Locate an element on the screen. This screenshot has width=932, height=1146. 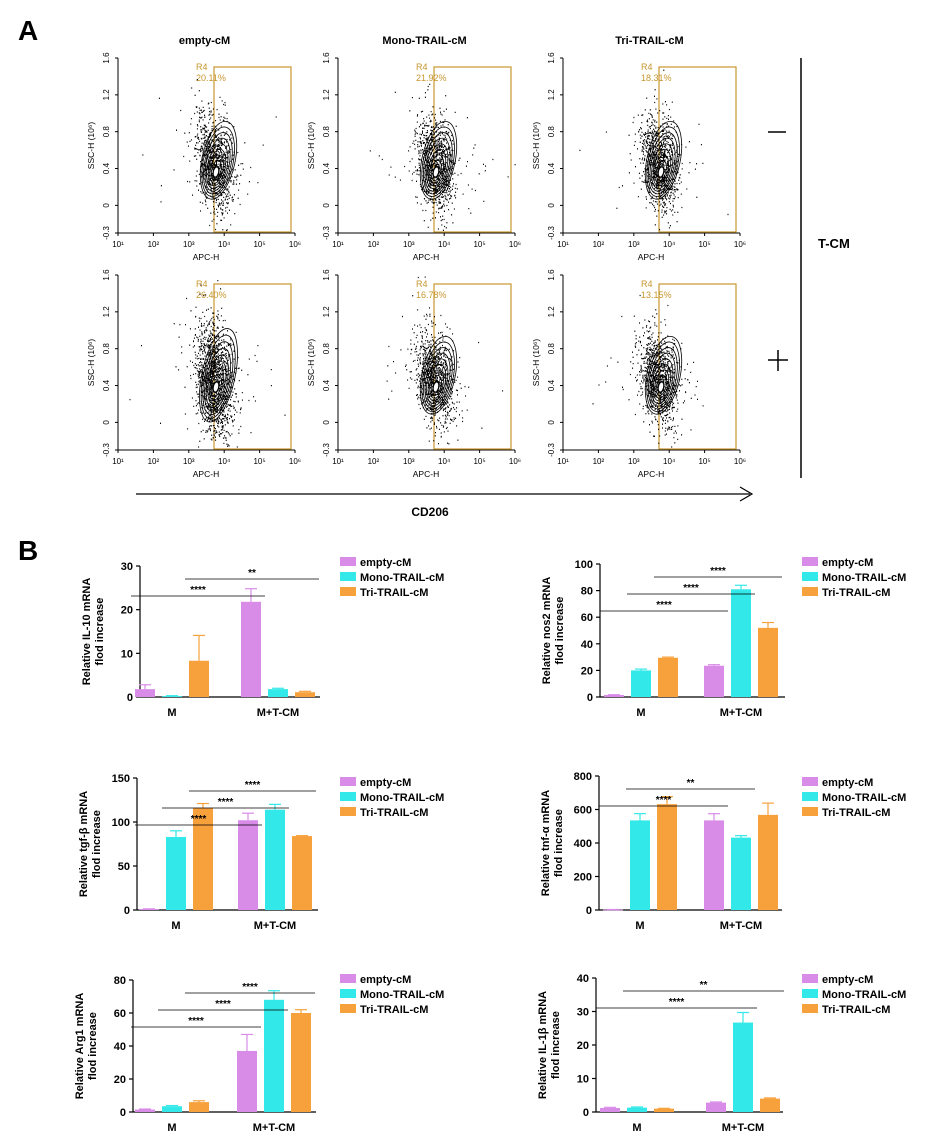
legend-label: empty-cM is located at coordinates (385, 980).